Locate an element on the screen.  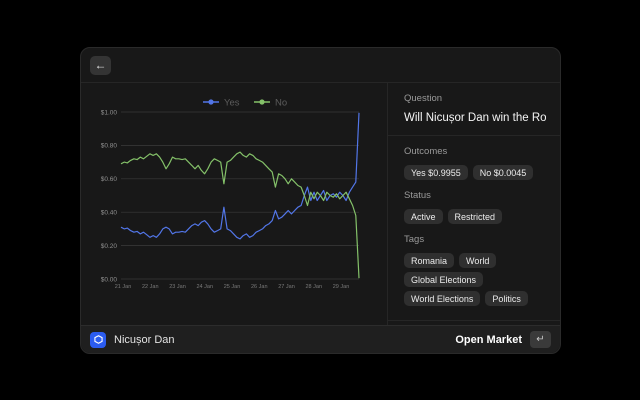
status-row: Active Restricted is located at coordinates (475, 216).